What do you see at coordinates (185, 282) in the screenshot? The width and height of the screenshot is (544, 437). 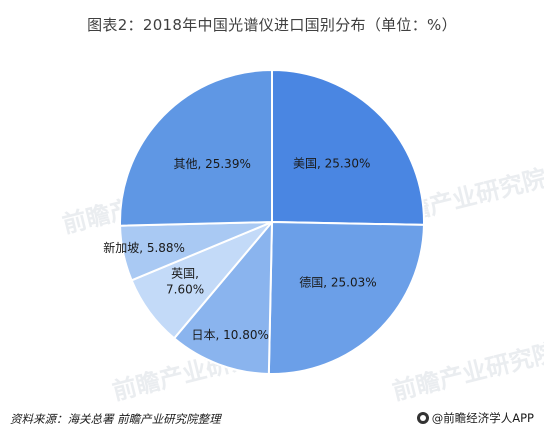 I see `slice-label-英国: 英国, 7.60%` at bounding box center [185, 282].